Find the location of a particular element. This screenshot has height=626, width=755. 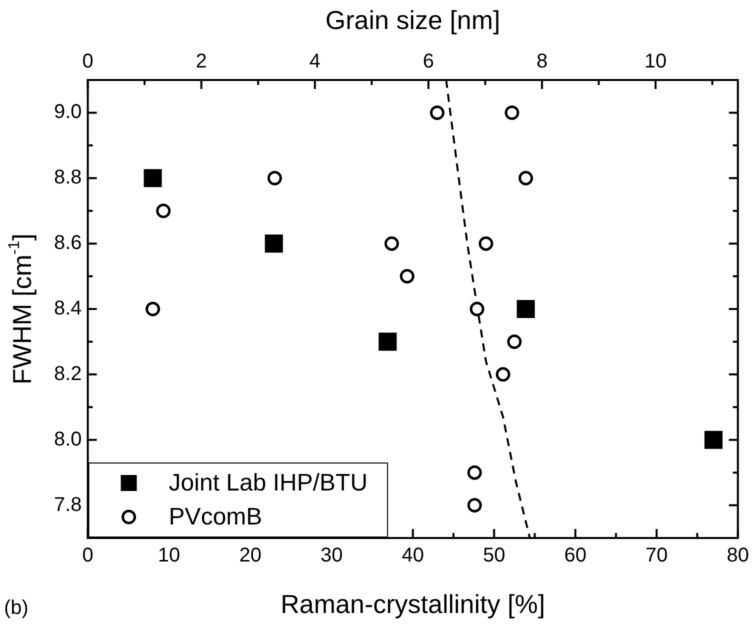

x-axis-title: Raman-crystallinity [%] is located at coordinates (413, 604).